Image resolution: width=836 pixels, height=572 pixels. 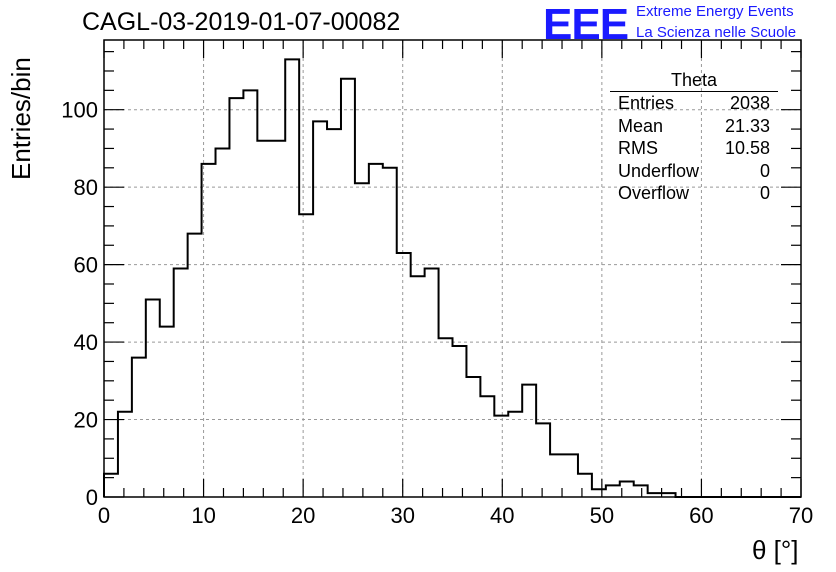 I want to click on stats-label: RMS, so click(x=638, y=148).